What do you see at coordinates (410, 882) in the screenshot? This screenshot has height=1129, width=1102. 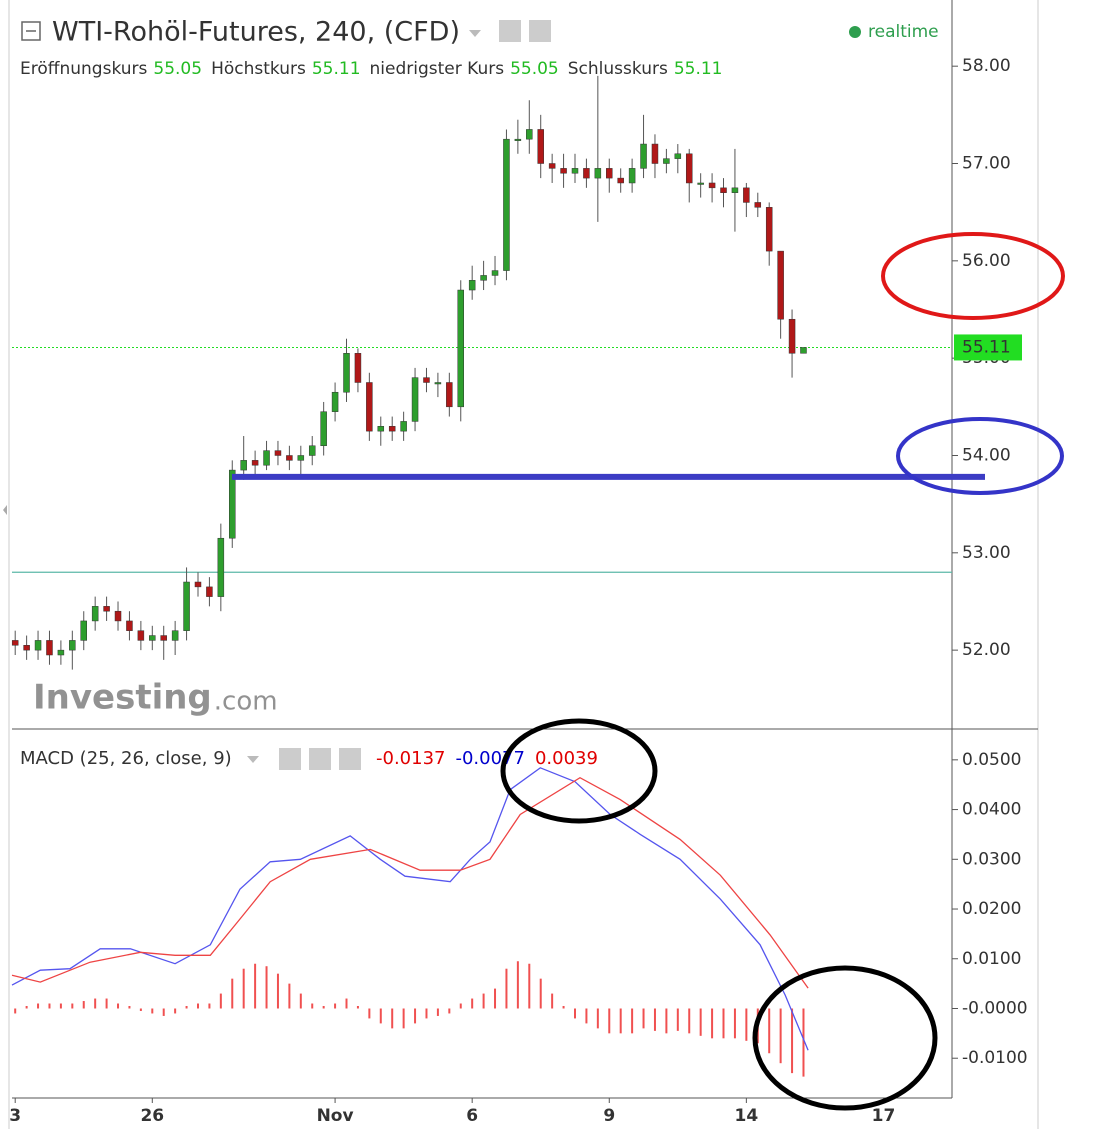 I see `macd-line` at bounding box center [410, 882].